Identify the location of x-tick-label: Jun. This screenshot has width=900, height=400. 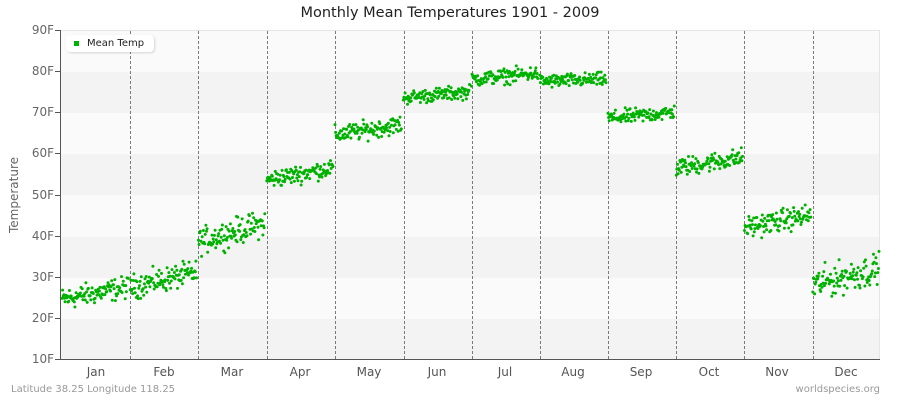
(437, 372).